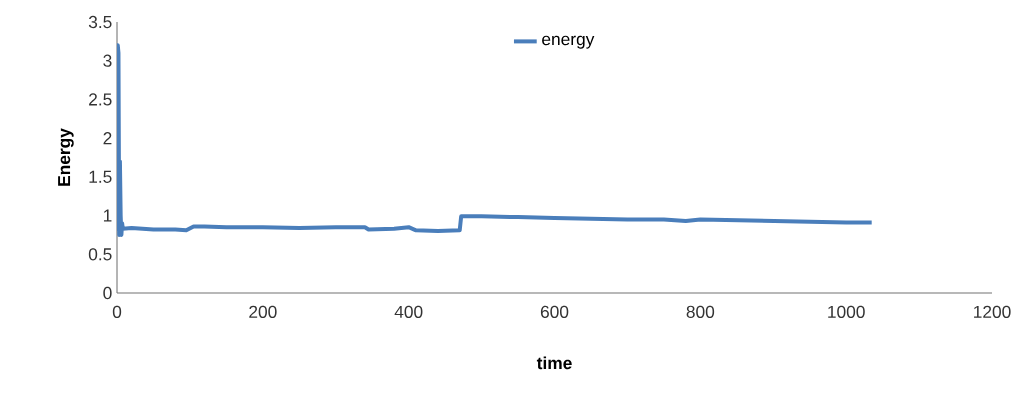 The height and width of the screenshot is (401, 1024). I want to click on x-tick-label: 800, so click(700, 311).